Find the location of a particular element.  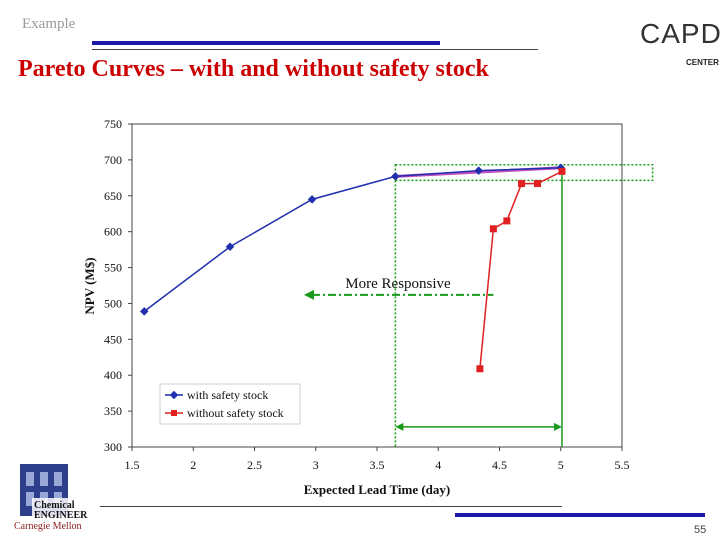

annotation-more-responsive: More Responsive is located at coordinates (398, 284).